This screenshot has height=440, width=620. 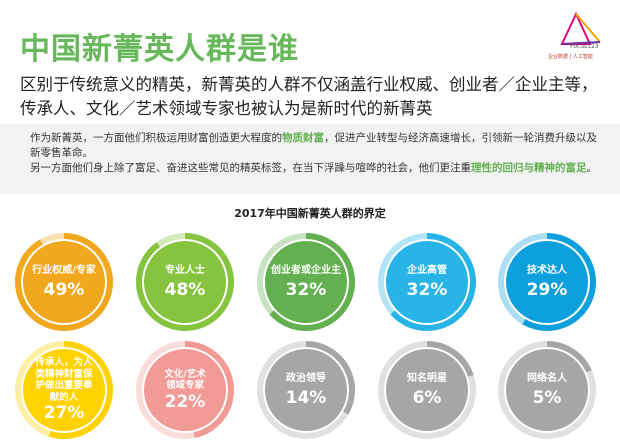 I want to click on description-text: 。, so click(x=592, y=168).